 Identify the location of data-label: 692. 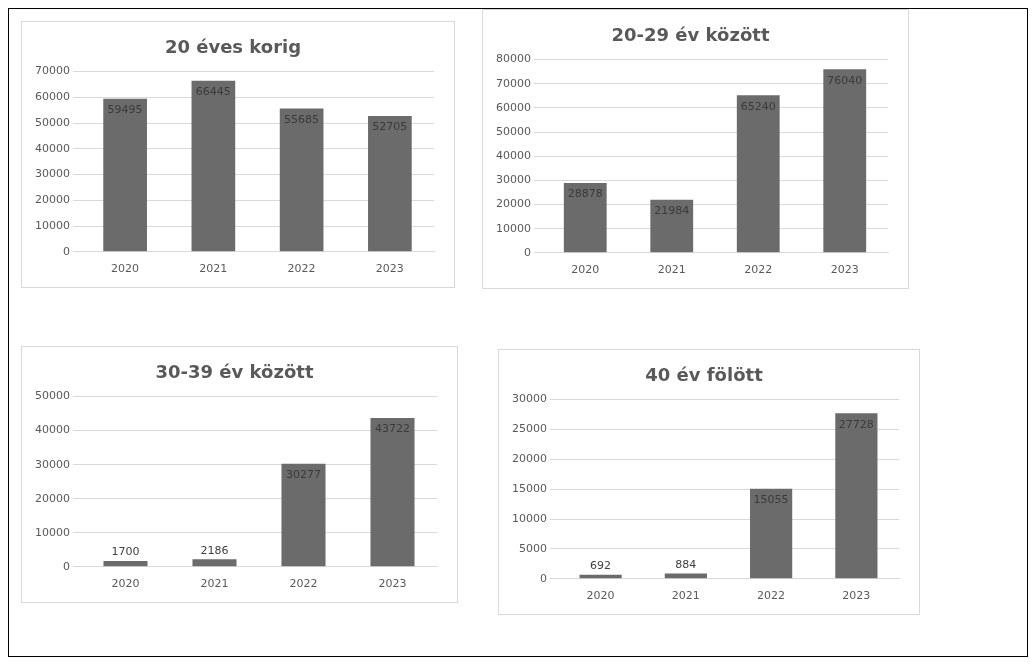
(601, 566).